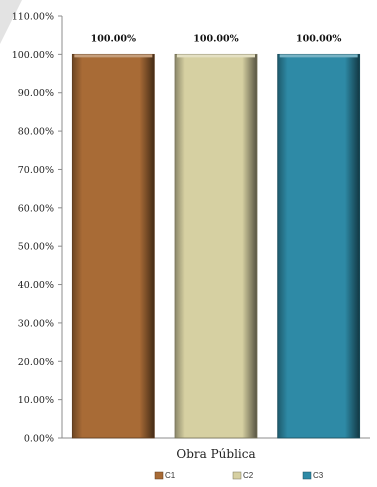  I want to click on legend: C1 C2 C3, so click(239, 475).